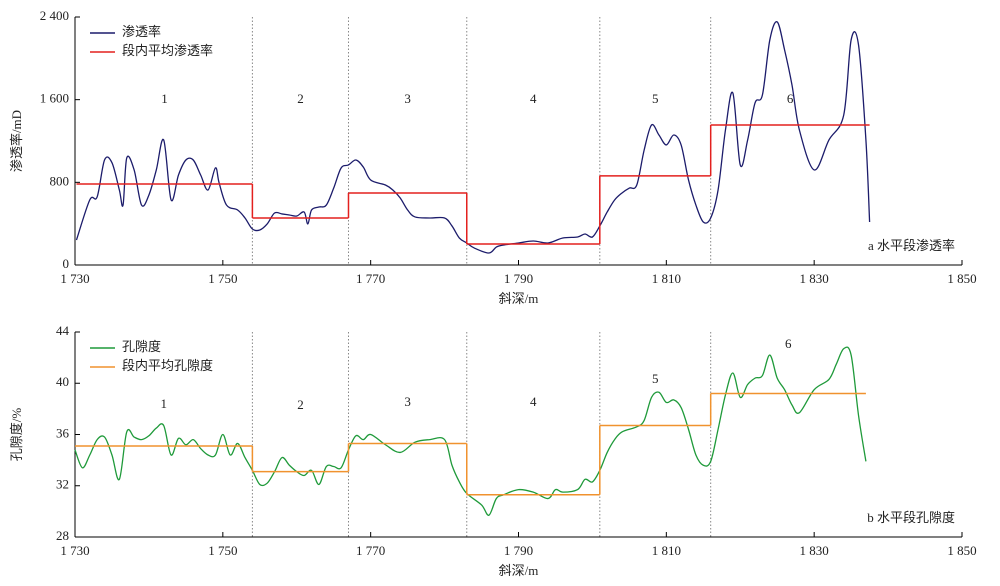  I want to click on y-axis-label: 孔隙度/%, so click(16, 435).